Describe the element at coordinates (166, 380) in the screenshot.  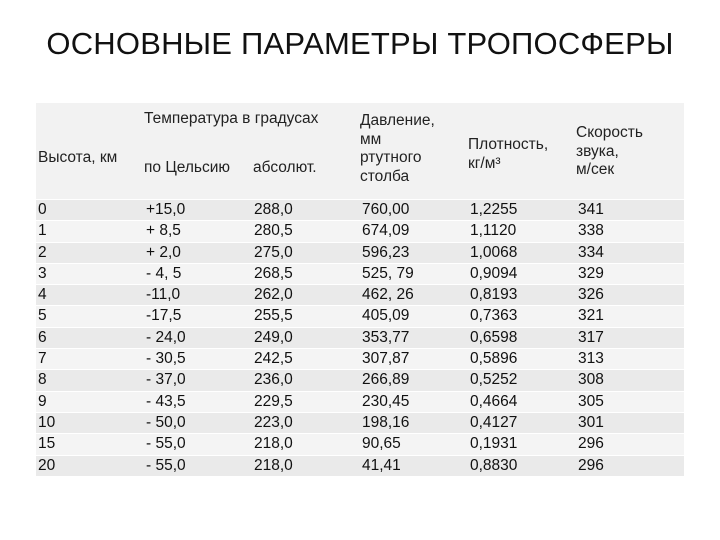
I see `celsius-cell: - 37,0` at that location.